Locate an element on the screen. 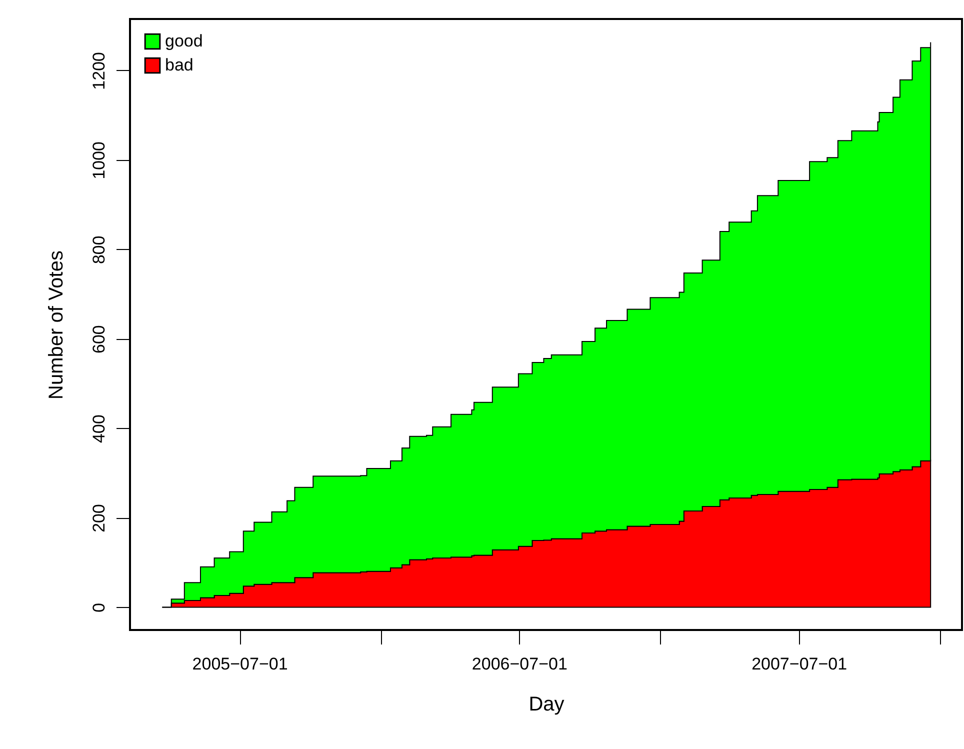 This screenshot has height=749, width=964. y-tick-label: 200 is located at coordinates (99, 518).